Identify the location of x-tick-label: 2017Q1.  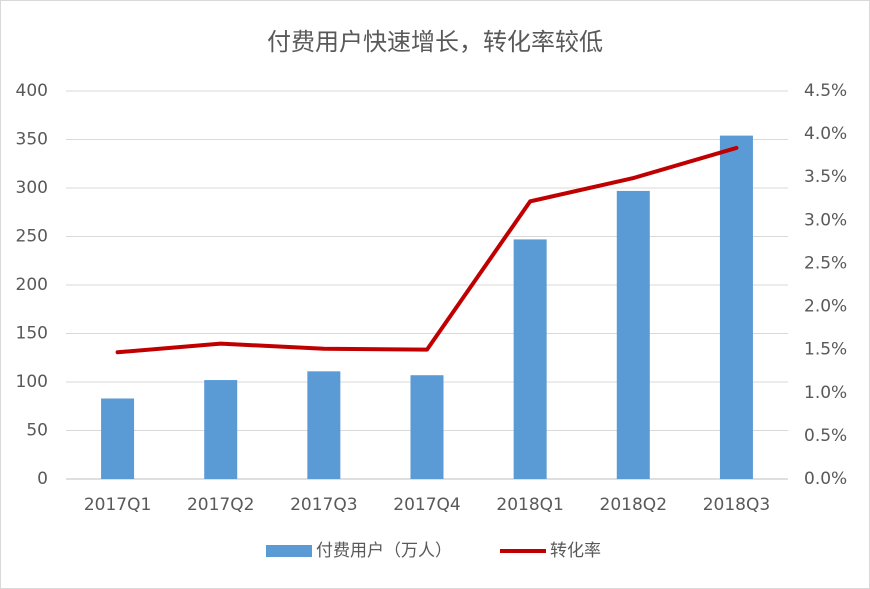
(117, 505).